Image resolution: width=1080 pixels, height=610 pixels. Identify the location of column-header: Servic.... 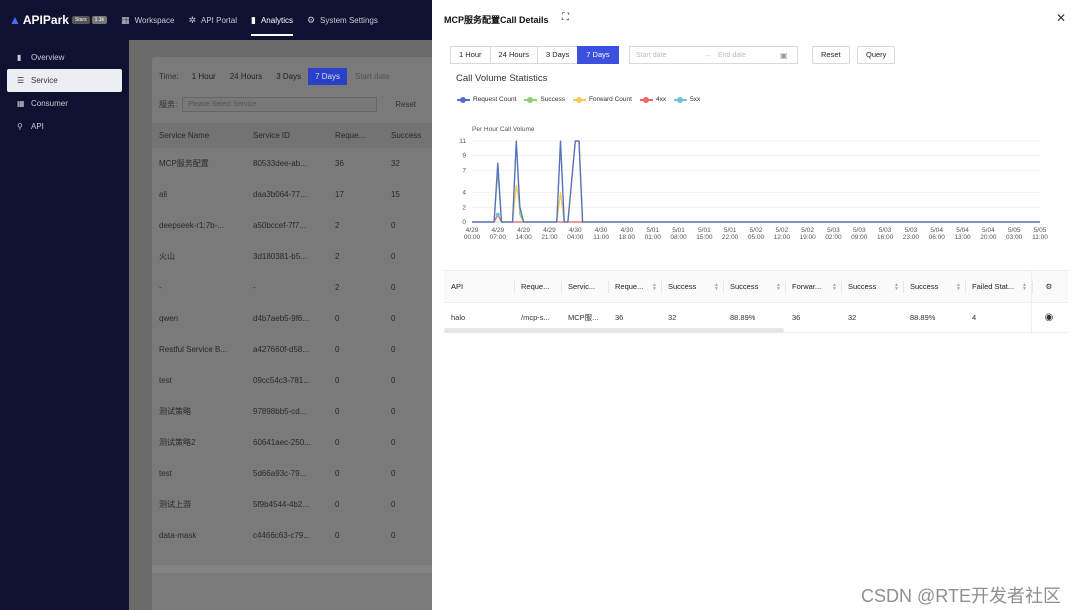
(584, 286).